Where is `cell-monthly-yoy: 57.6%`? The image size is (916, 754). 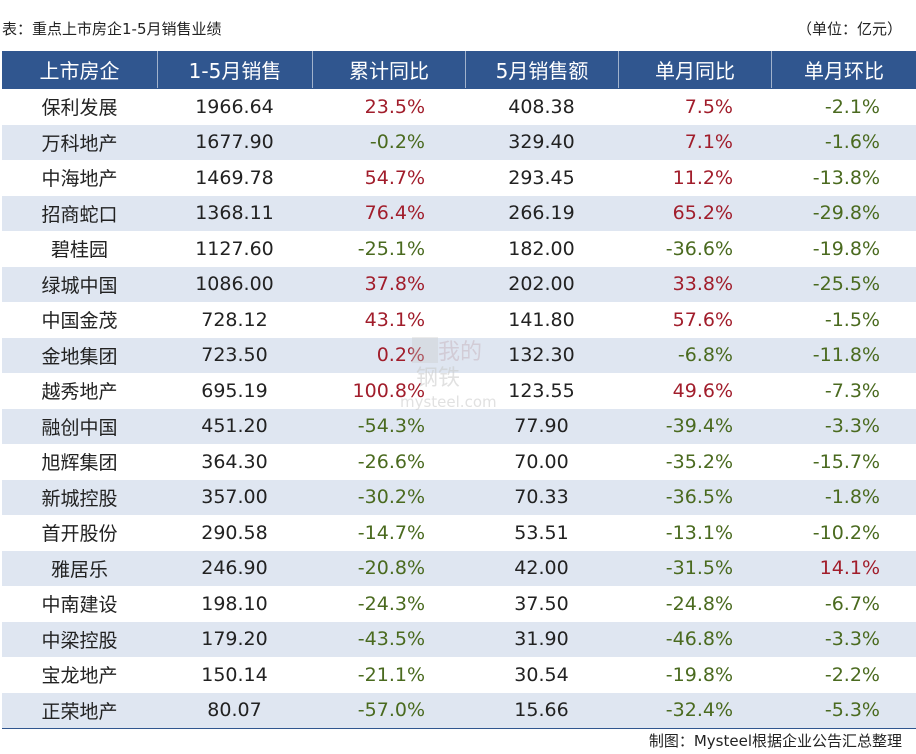
cell-monthly-yoy: 57.6% is located at coordinates (702, 319).